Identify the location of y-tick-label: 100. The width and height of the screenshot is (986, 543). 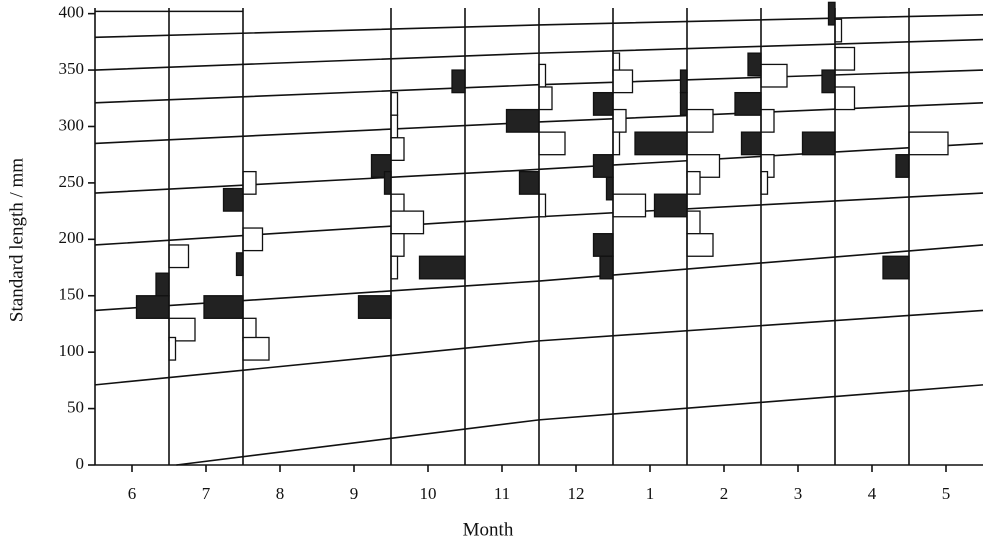
(72, 350).